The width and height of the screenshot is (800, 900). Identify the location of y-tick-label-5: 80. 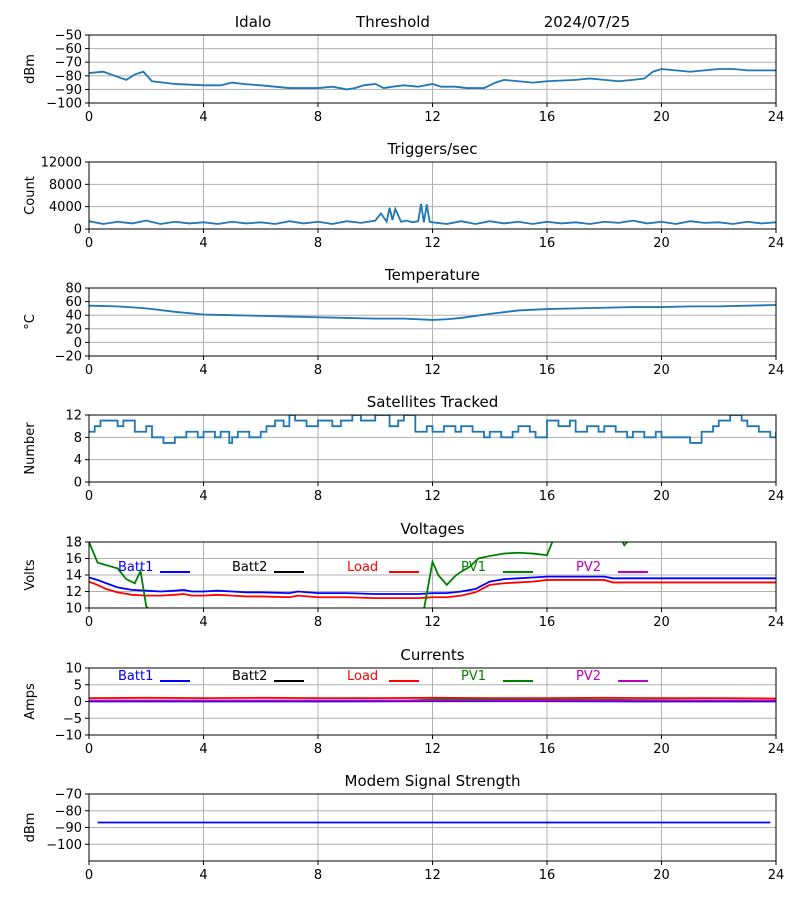
(73, 289).